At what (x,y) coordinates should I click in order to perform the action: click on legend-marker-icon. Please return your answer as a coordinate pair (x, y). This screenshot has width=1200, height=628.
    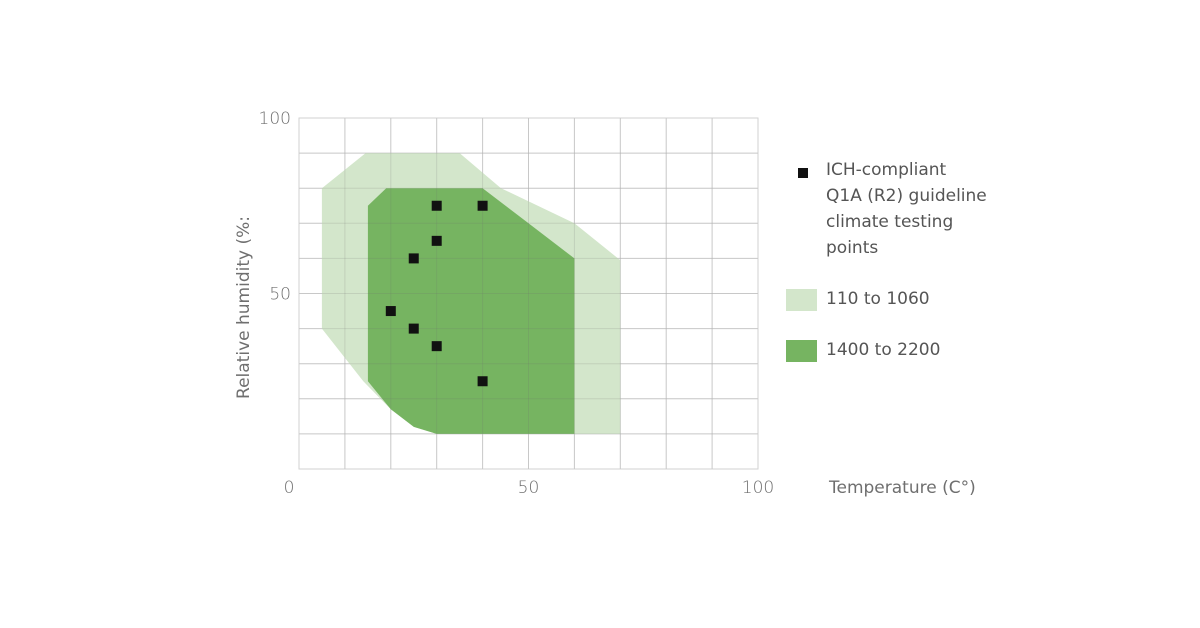
    Looking at the image, I should click on (803, 173).